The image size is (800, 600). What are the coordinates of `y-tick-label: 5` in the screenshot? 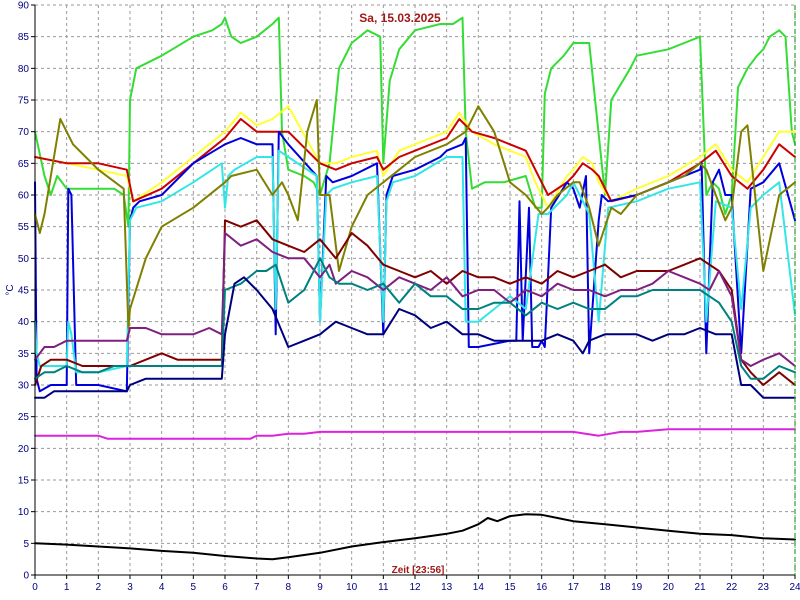 It's located at (26, 544).